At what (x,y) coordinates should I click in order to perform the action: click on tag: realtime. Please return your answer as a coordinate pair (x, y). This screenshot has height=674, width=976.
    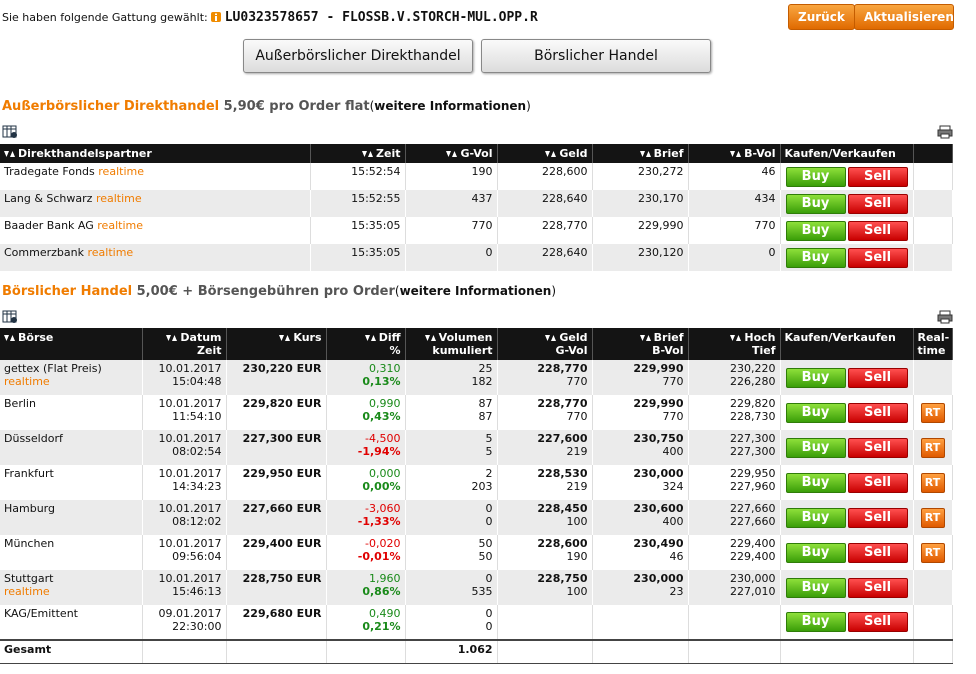
    Looking at the image, I should click on (27, 381).